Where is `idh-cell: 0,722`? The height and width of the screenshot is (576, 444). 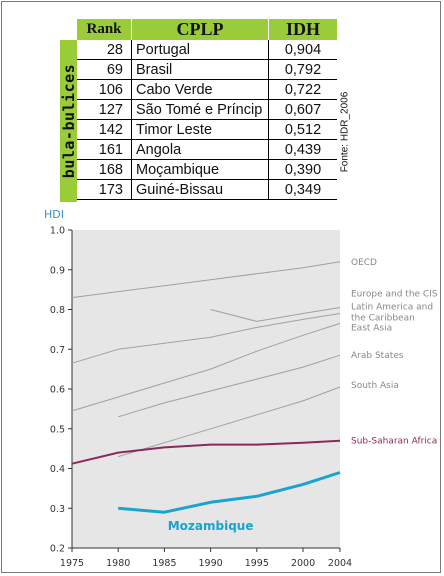 idh-cell: 0,722 is located at coordinates (302, 89).